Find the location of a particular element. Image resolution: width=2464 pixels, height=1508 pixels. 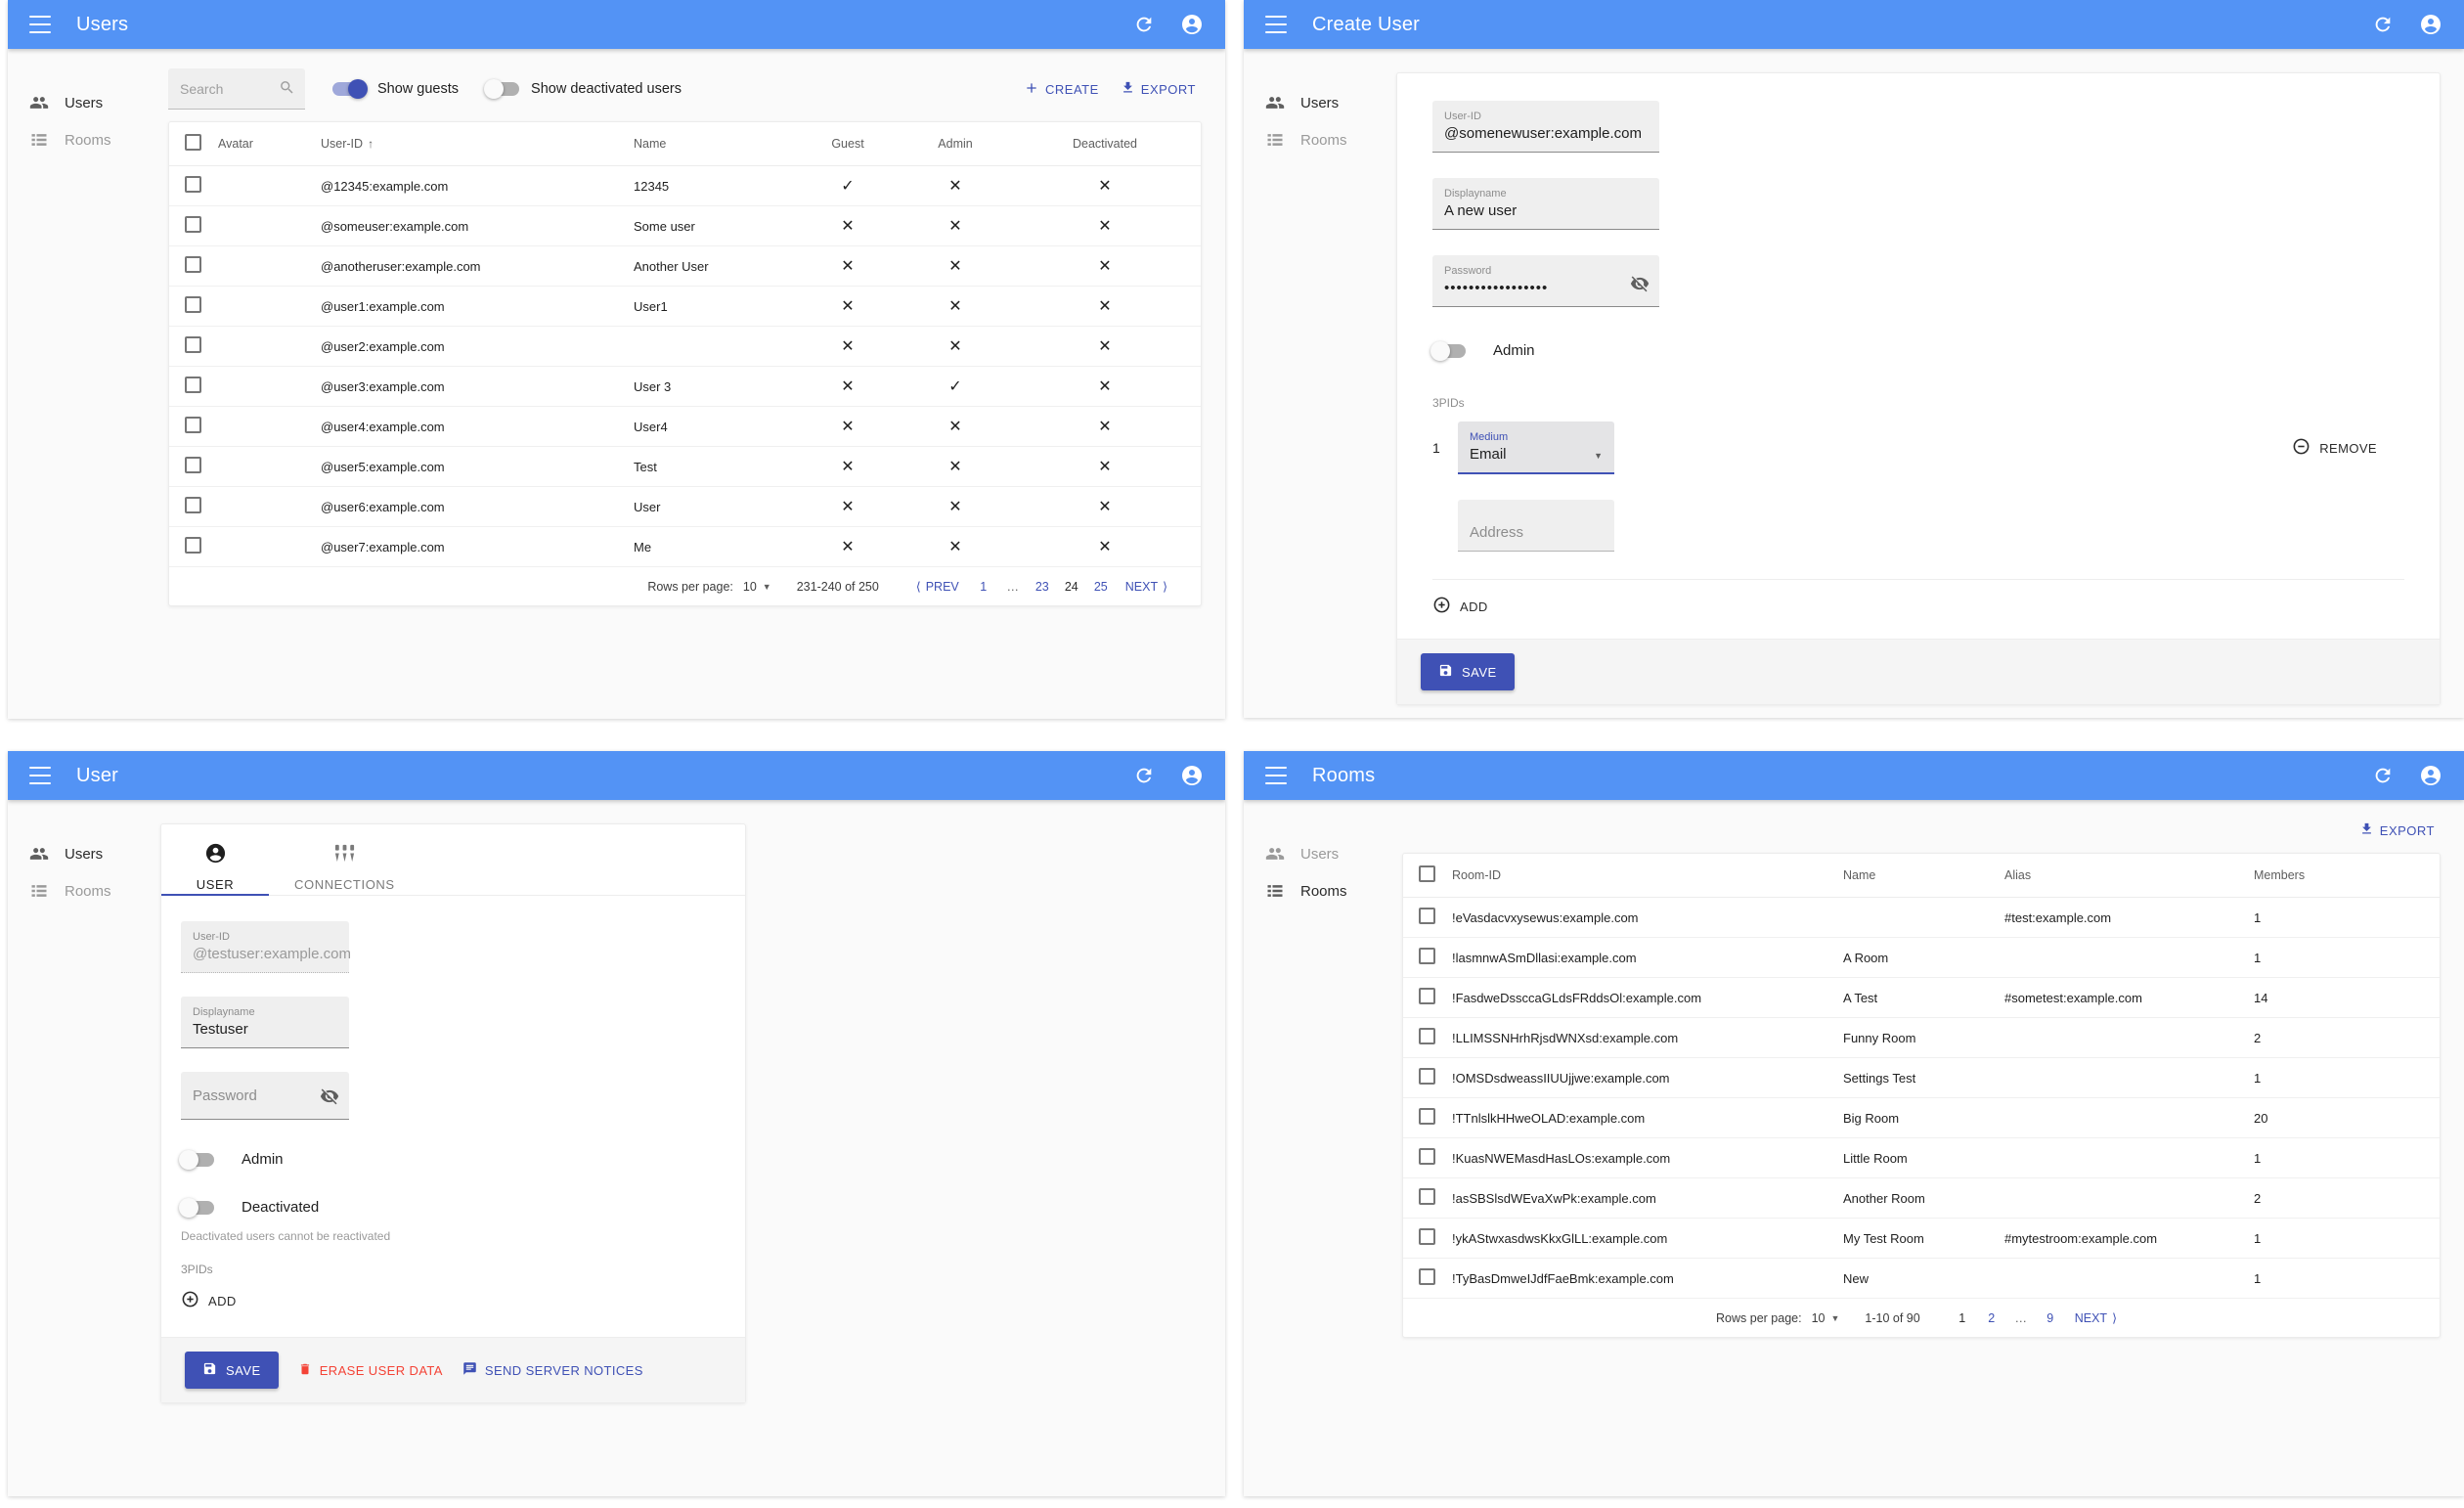

table-row: !lasmnwASmDllasi:example.com A Room 1 is located at coordinates (1921, 957).